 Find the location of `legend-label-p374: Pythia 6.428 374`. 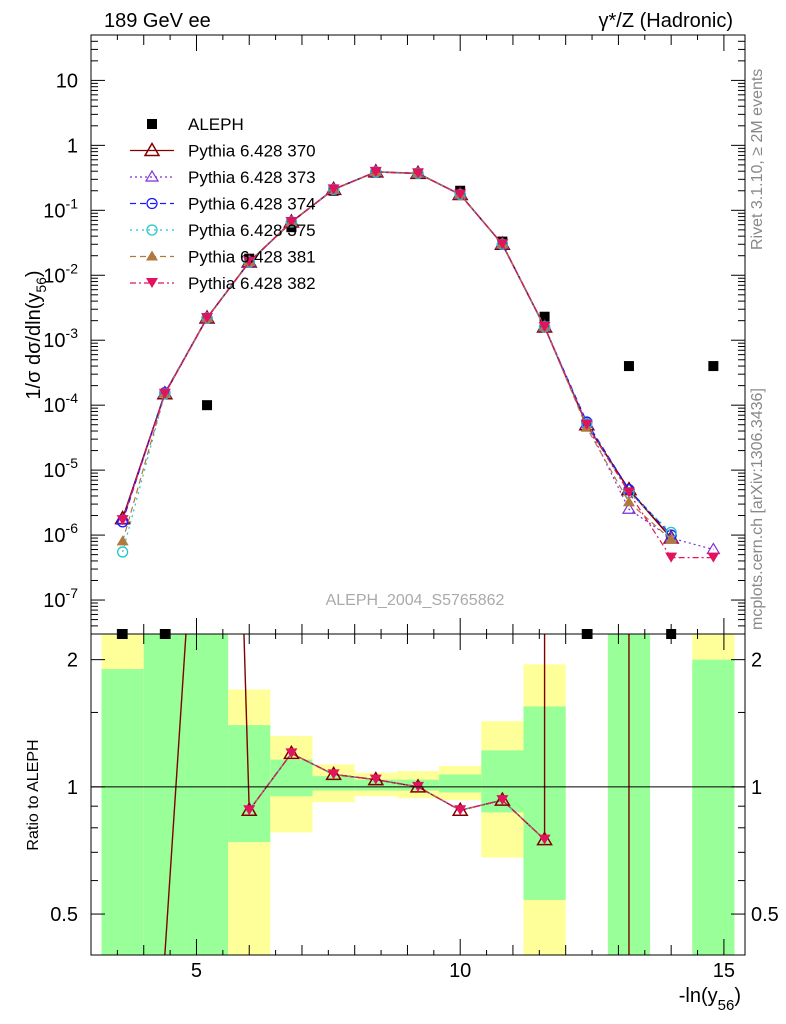

legend-label-p374: Pythia 6.428 374 is located at coordinates (252, 204).